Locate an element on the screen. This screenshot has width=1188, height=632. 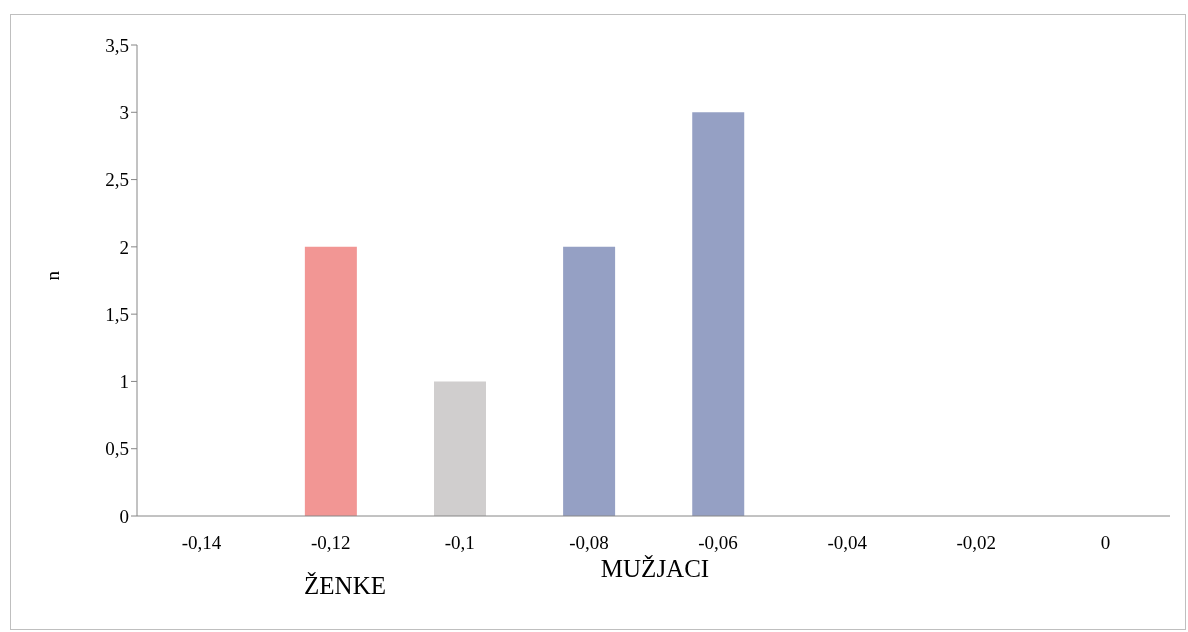
x-tick-label: -0,02 is located at coordinates (976, 543).